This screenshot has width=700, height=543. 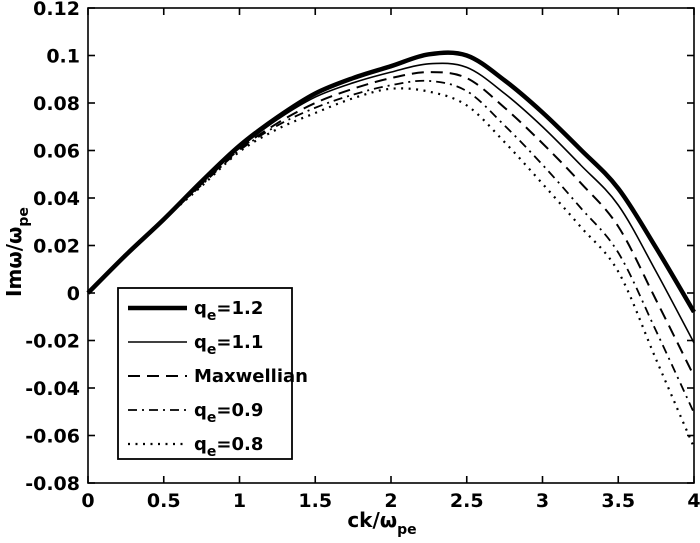 I want to click on y-tick-label: -0.06, so click(x=52, y=437).